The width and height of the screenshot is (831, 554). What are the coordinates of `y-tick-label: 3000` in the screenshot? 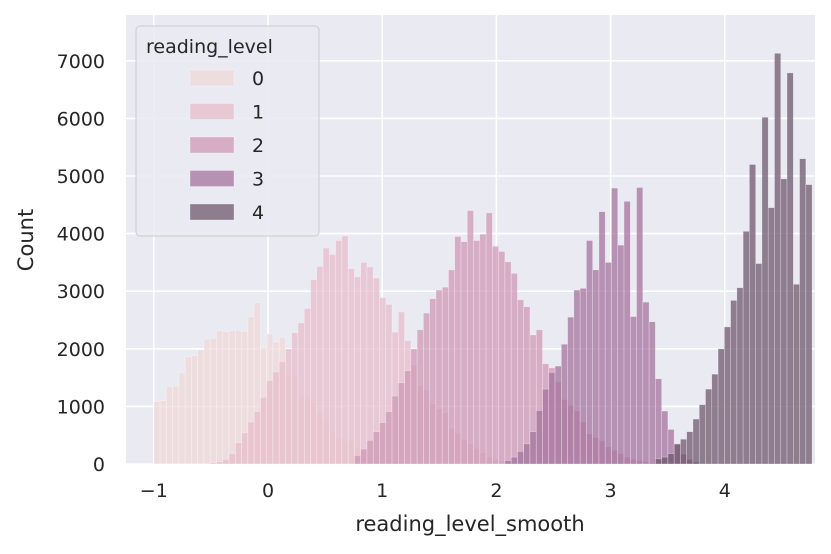 It's located at (81, 292).